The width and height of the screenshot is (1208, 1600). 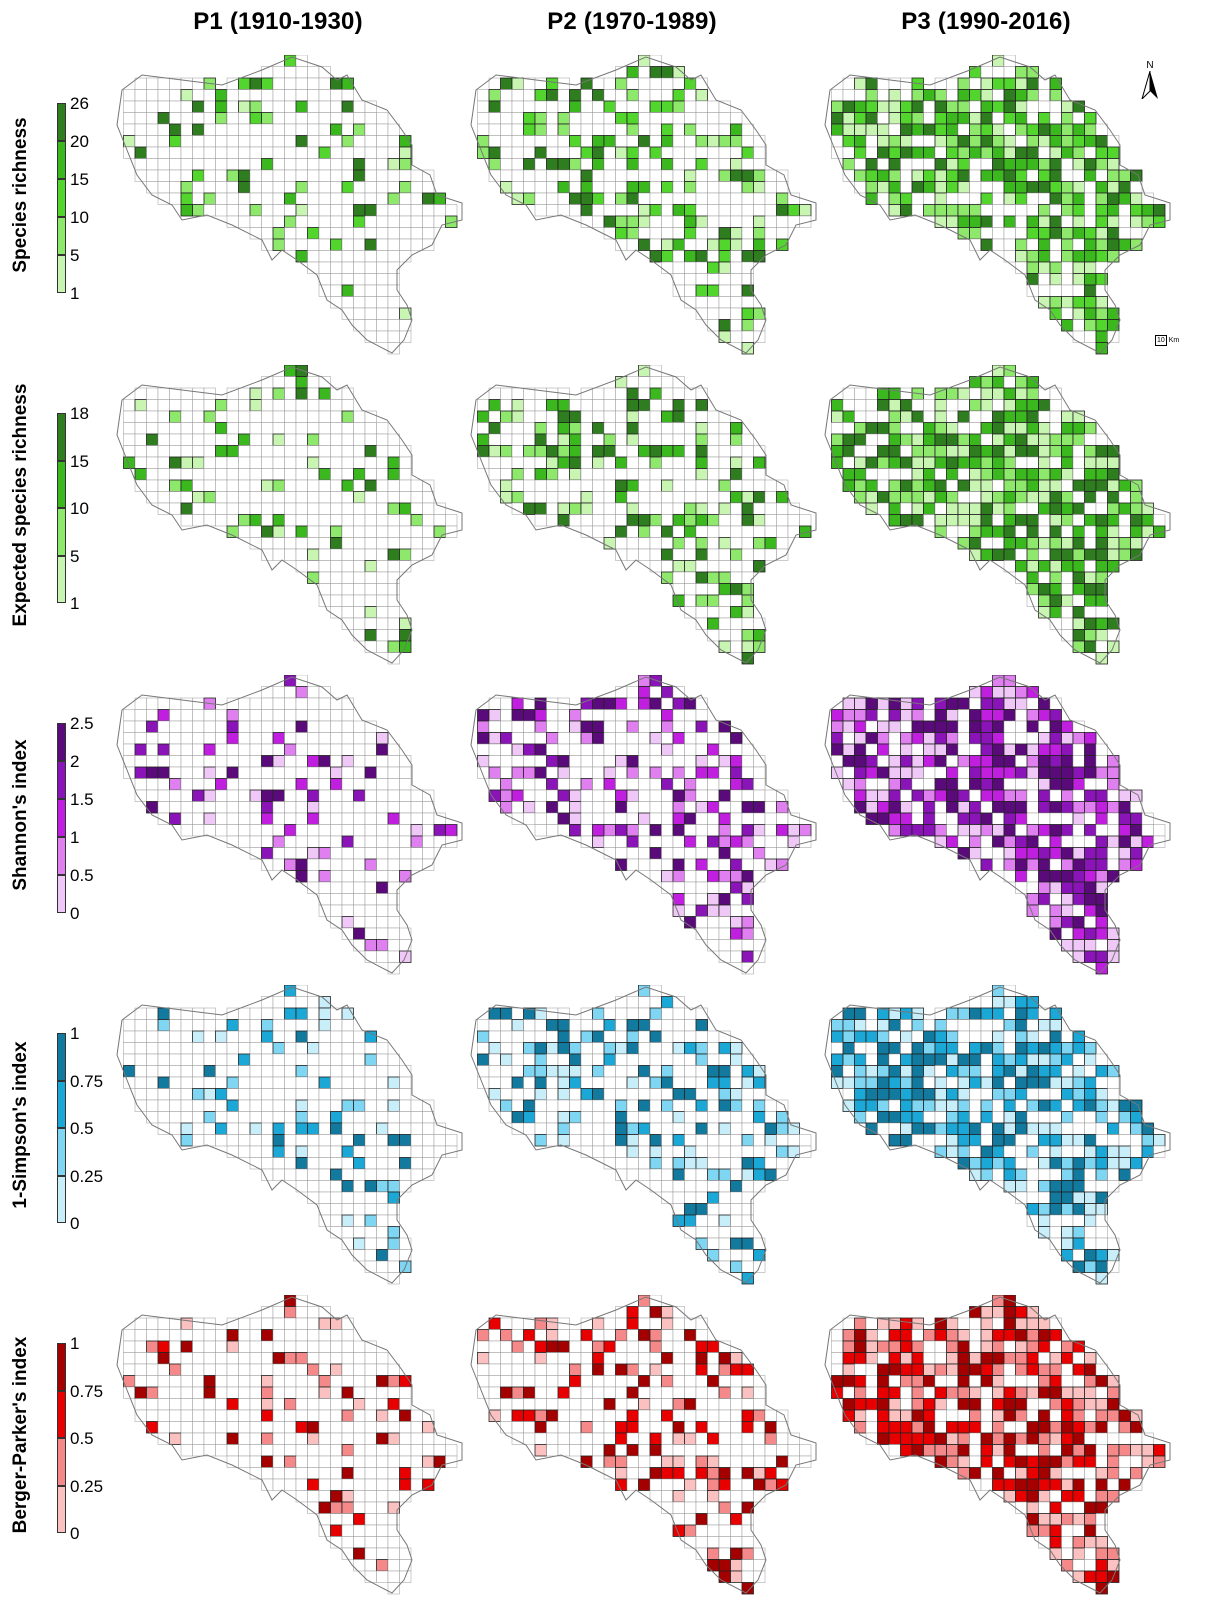 I want to click on legend-tick-label: 0.5, so click(x=82, y=1438).